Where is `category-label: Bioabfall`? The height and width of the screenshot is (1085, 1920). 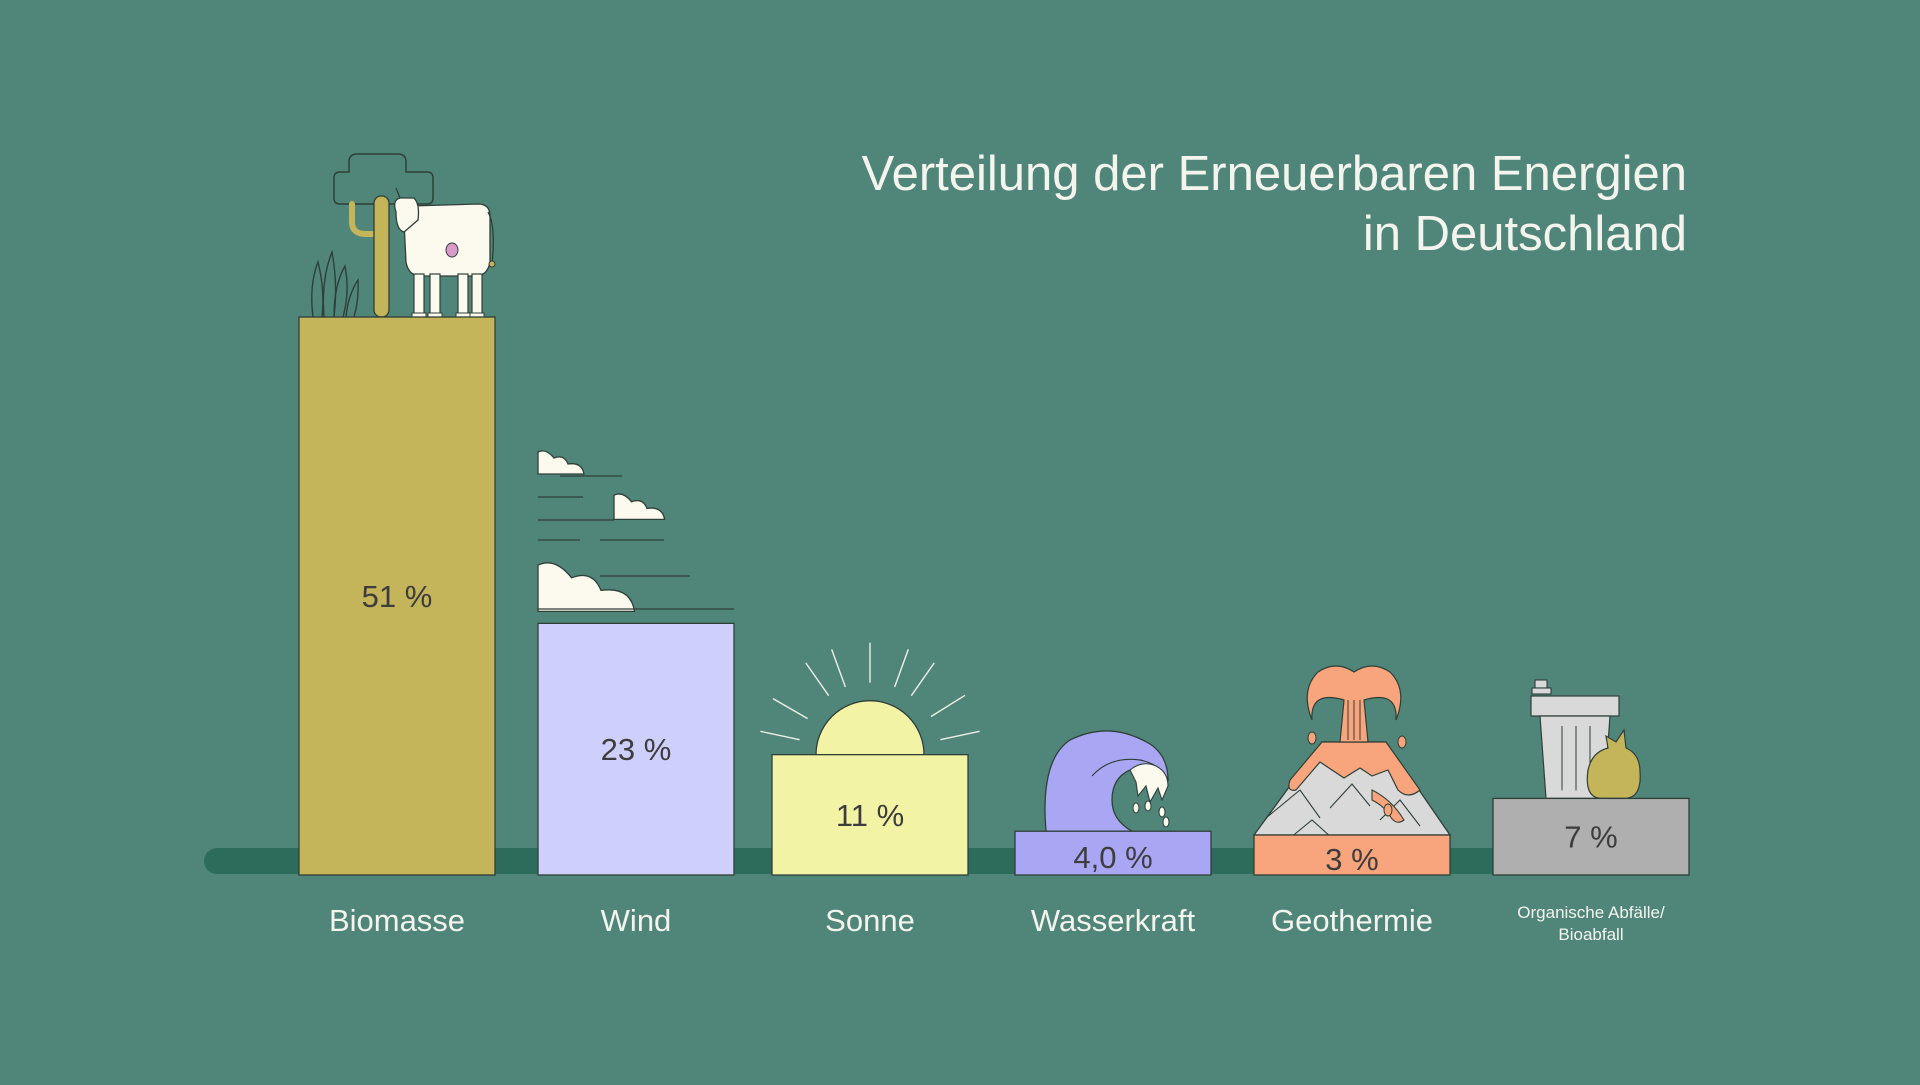
category-label: Bioabfall is located at coordinates (1590, 934).